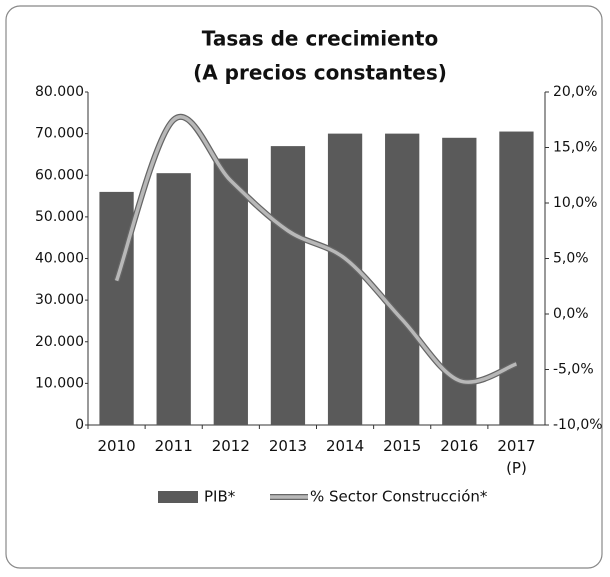  Describe the element at coordinates (59, 383) in the screenshot. I see `y-tick-label: 10.000` at that location.